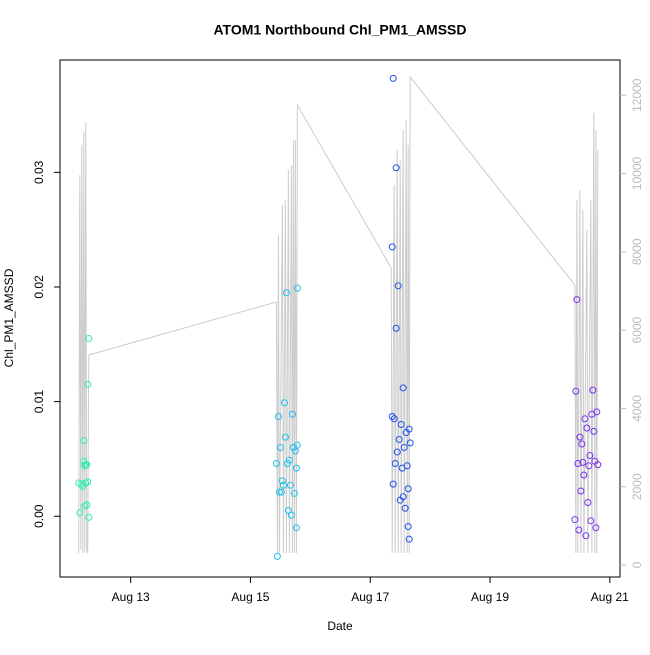  I want to click on y-tick-label: 0.02, so click(39, 287).